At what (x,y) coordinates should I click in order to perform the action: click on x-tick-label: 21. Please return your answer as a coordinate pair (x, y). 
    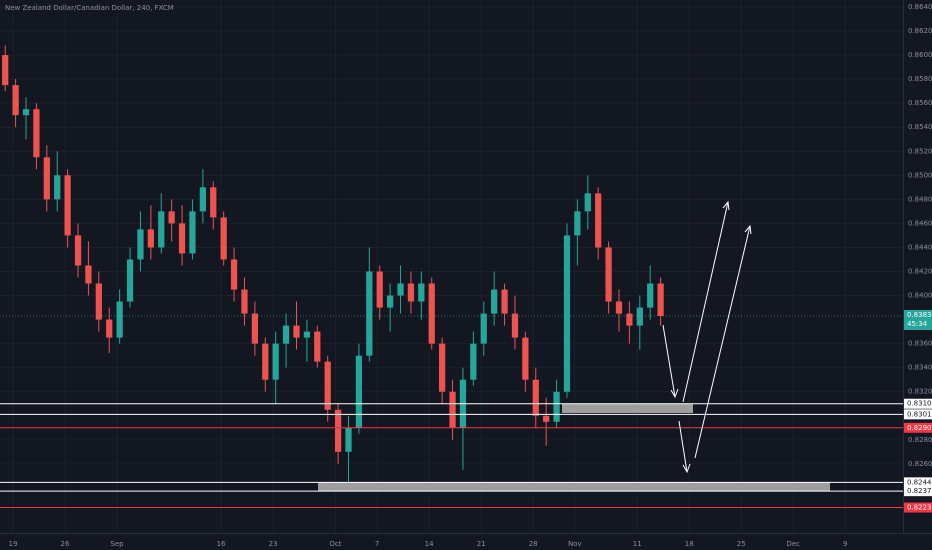
    Looking at the image, I should click on (481, 544).